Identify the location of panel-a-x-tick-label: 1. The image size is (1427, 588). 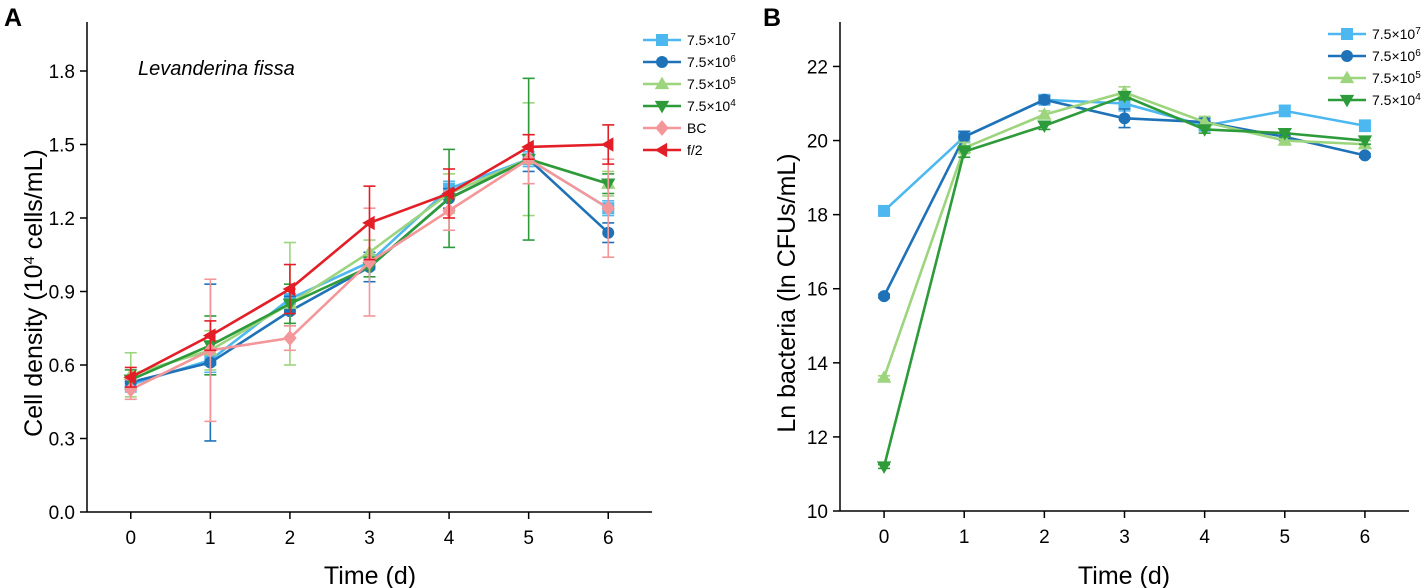
(210, 538).